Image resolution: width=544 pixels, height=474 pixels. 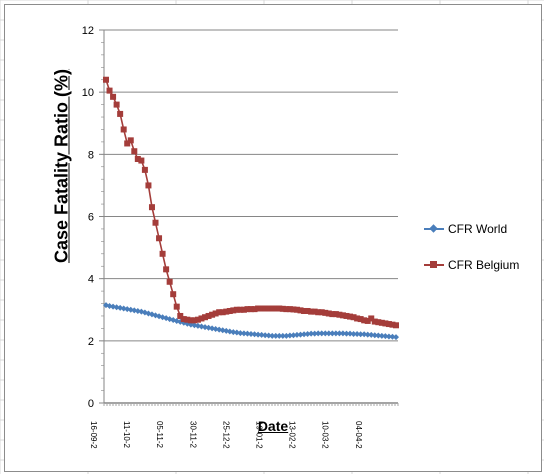 What do you see at coordinates (192, 435) in the screenshot?
I see `x-tick-label: 30-11-2` at bounding box center [192, 435].